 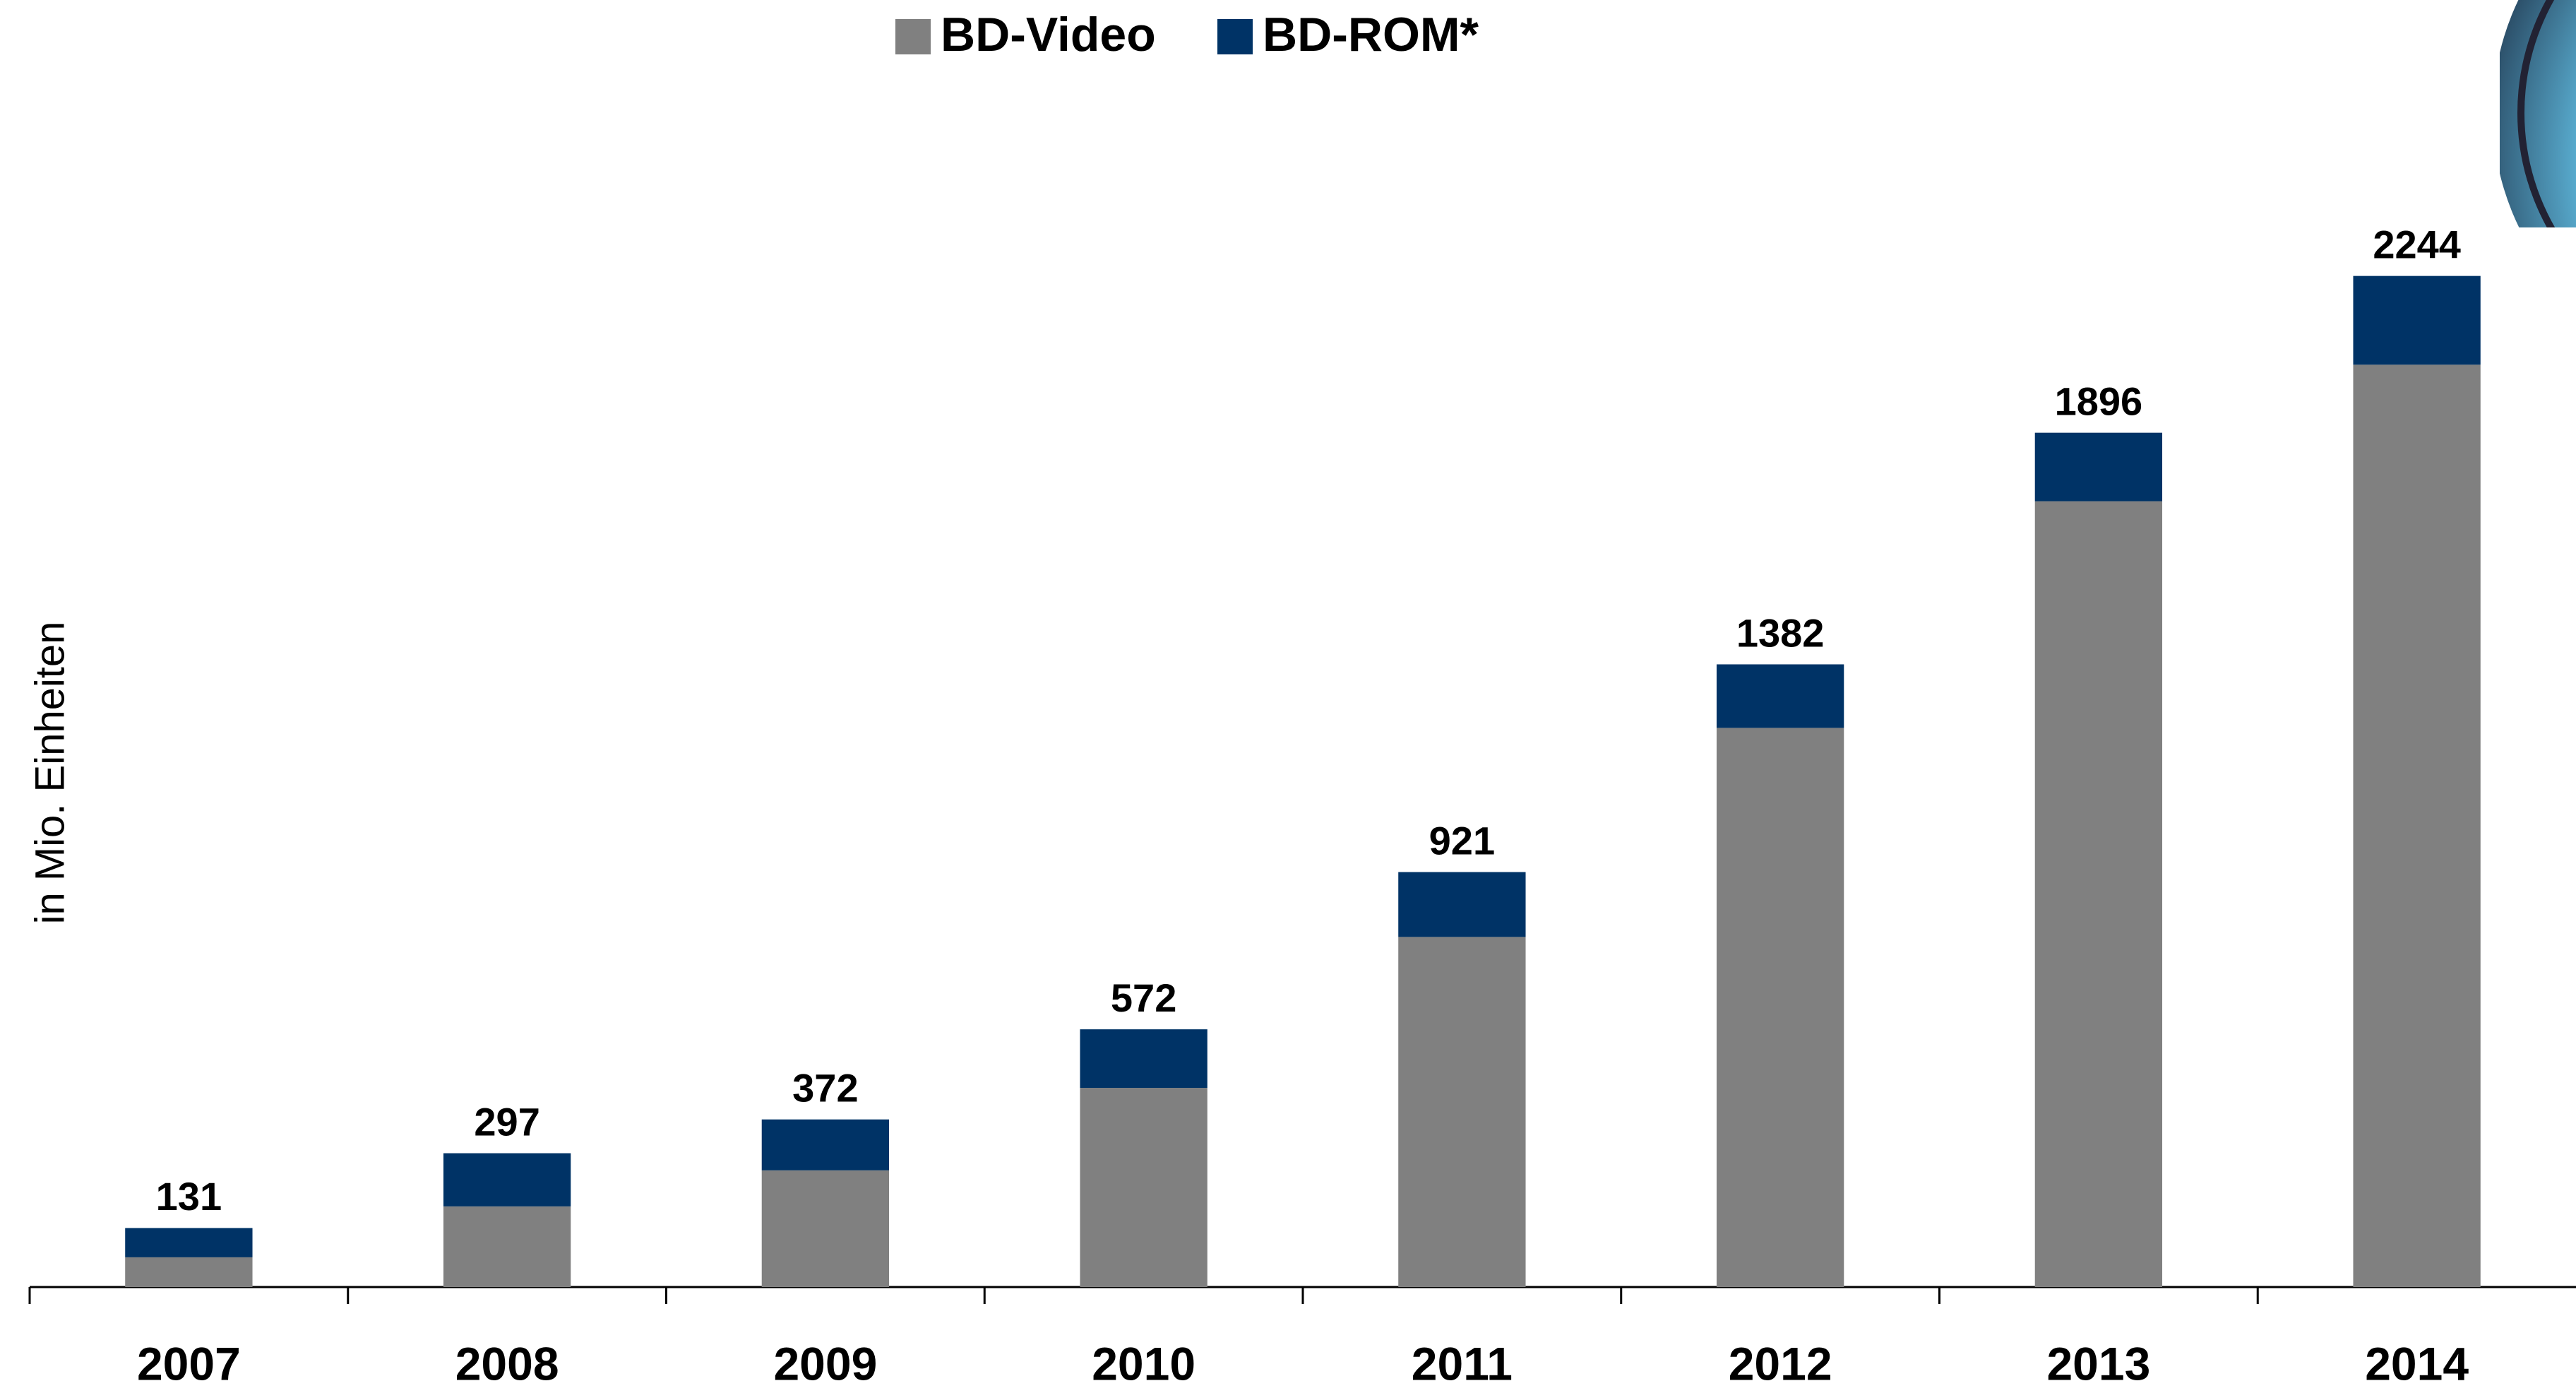 What do you see at coordinates (825, 1088) in the screenshot?
I see `total-label: 372` at bounding box center [825, 1088].